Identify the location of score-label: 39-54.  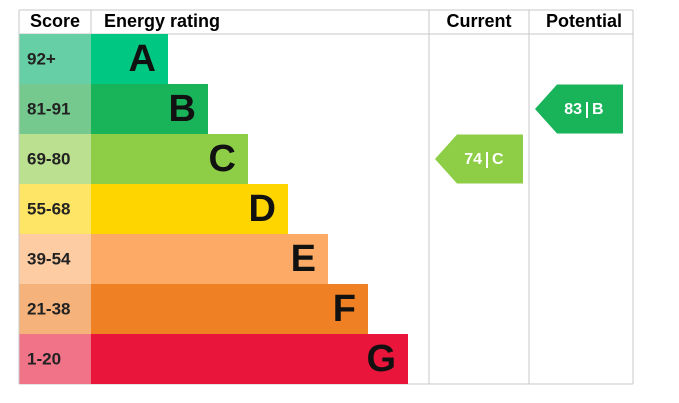
(49, 258).